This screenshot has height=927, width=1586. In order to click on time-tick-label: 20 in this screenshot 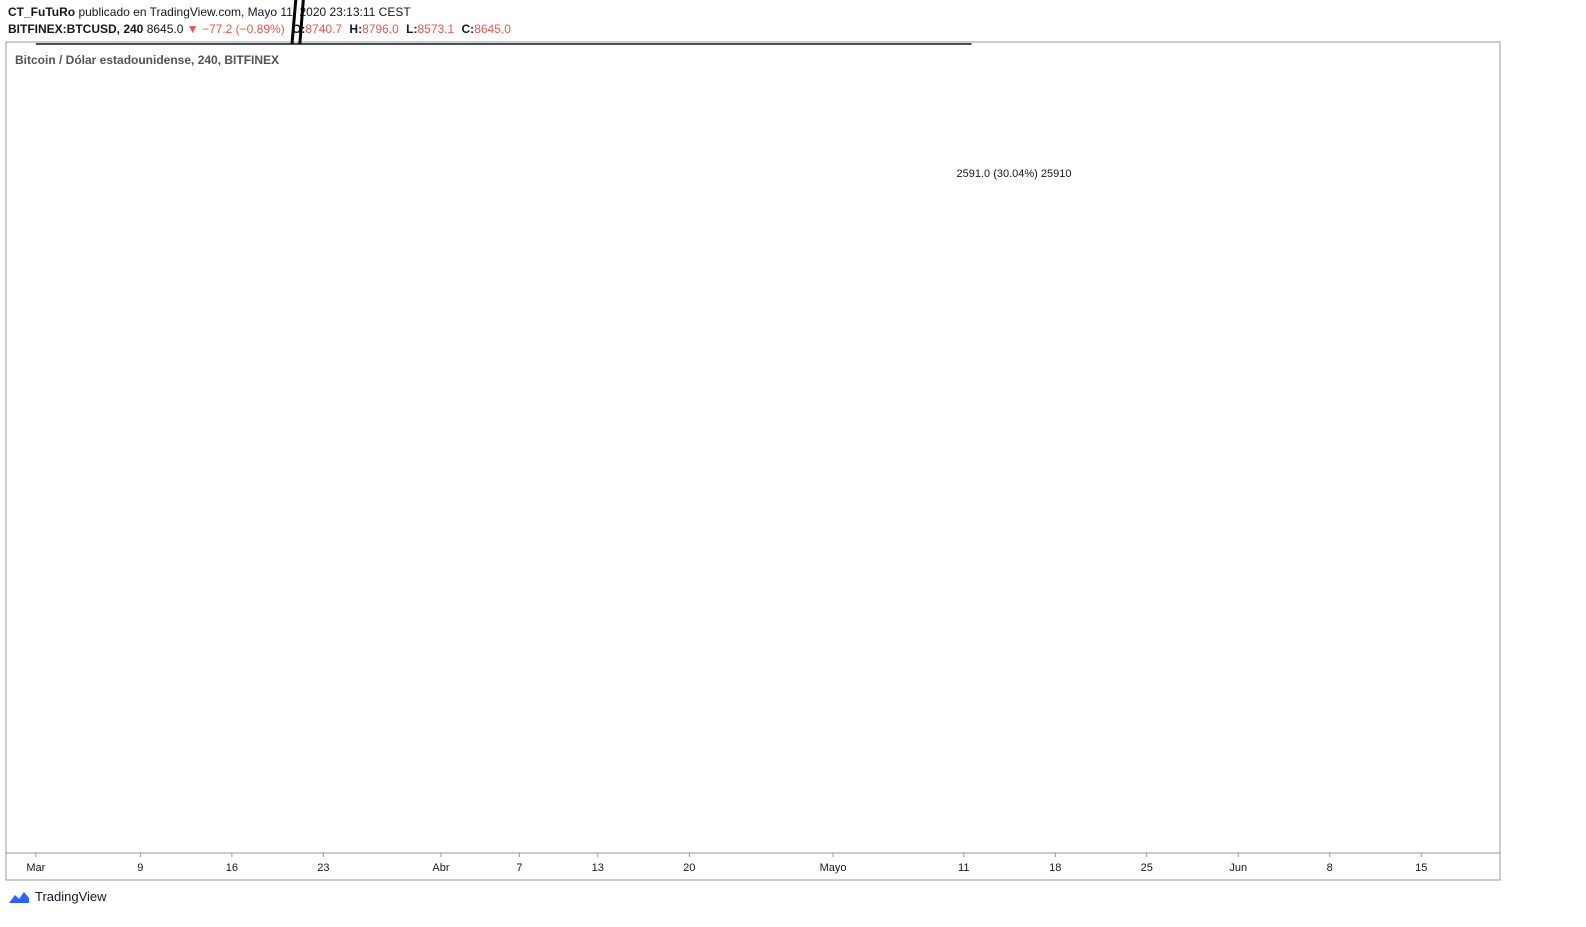, I will do `click(689, 868)`.